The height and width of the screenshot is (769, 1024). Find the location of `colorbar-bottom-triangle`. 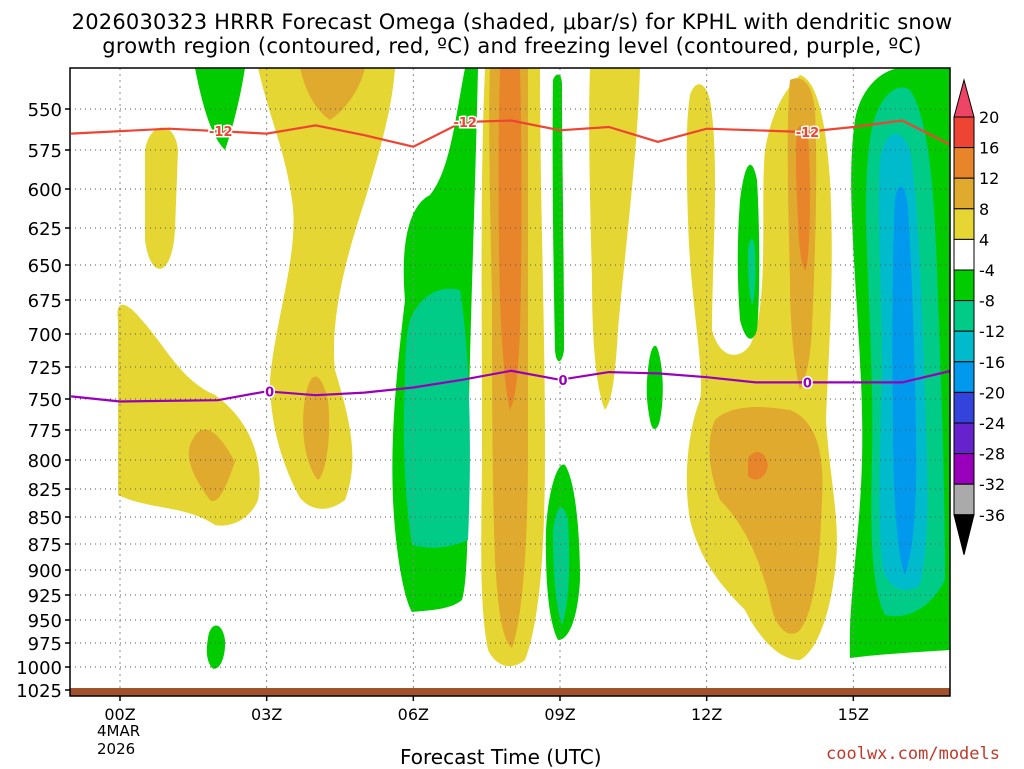

colorbar-bottom-triangle is located at coordinates (964, 534).